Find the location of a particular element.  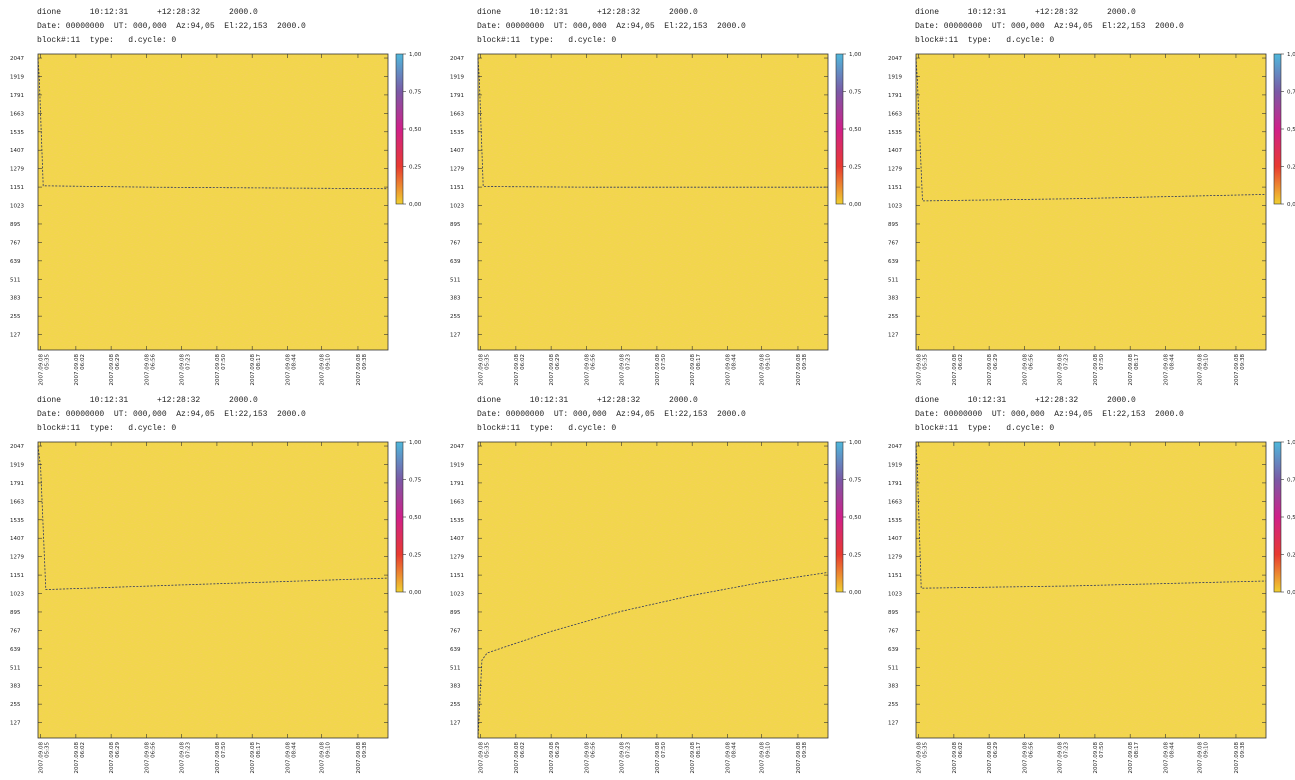

y-tick-label: 511 is located at coordinates (455, 280).